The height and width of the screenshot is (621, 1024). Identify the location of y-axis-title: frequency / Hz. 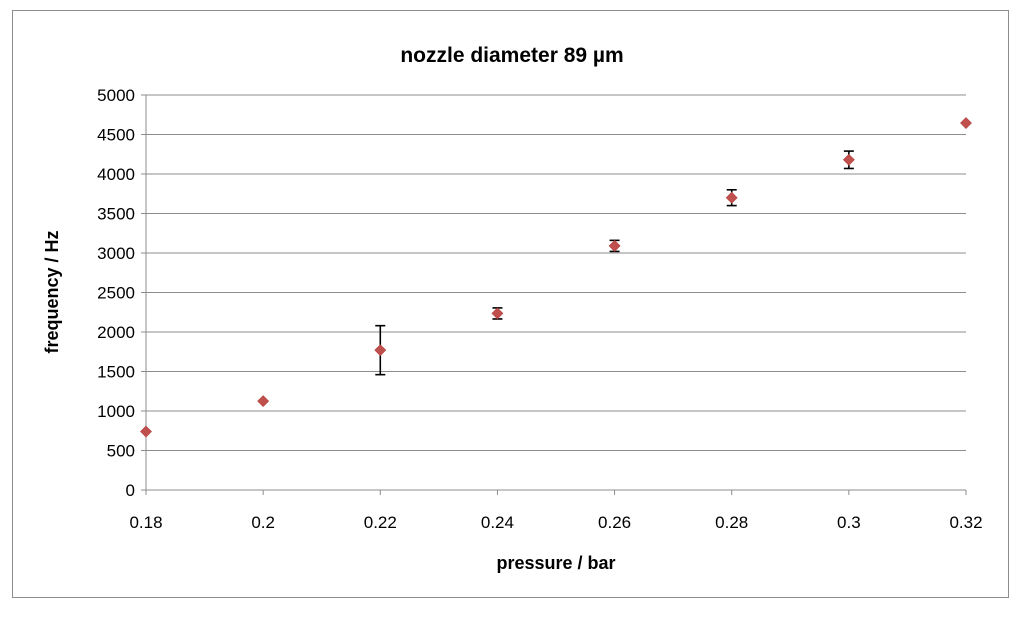
(52, 291).